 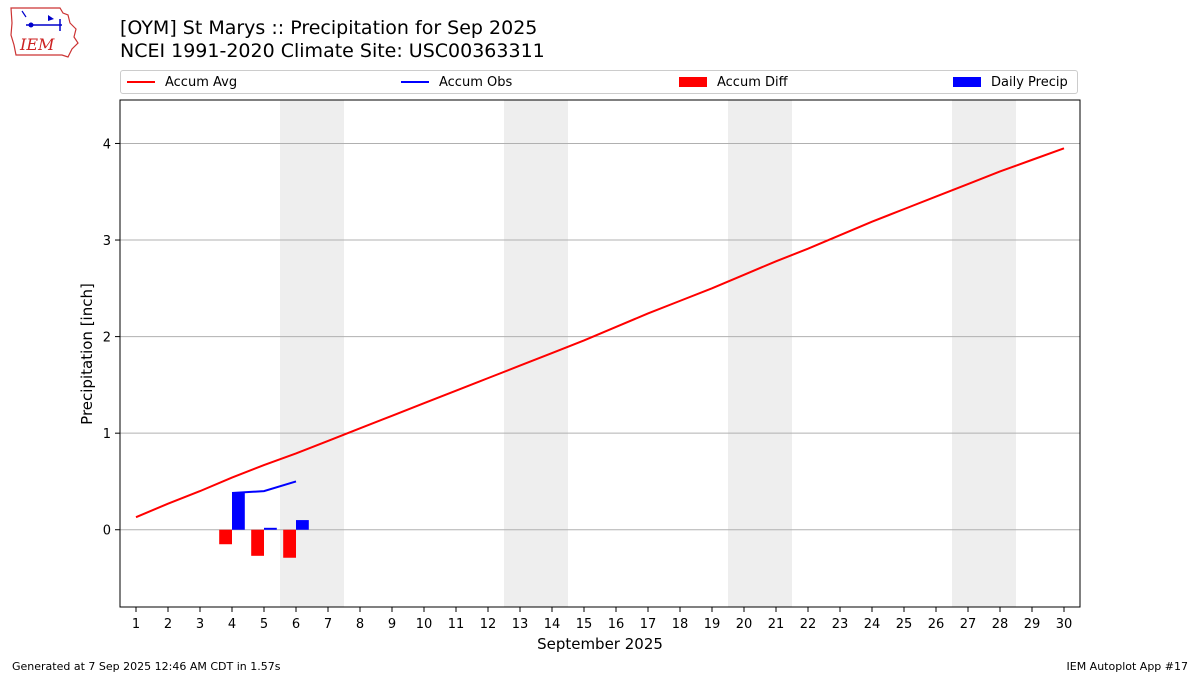 I want to click on chart-subtitle: NCEI 1991-2020 Climate Site: USC00363311, so click(x=332, y=51).